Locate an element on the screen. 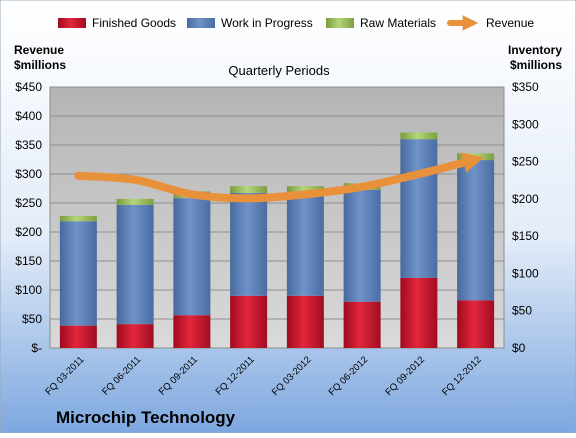 This screenshot has width=576, height=438. revenue-line-path is located at coordinates (279, 177).